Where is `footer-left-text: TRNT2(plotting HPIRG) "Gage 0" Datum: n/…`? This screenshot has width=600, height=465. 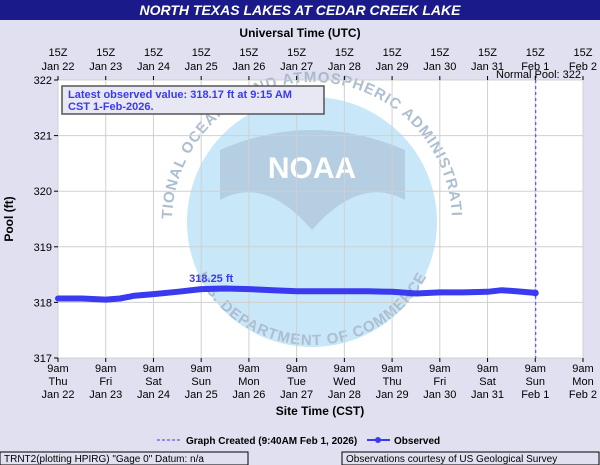
footer-left-text: TRNT2(plotting HPIRG) "Gage 0" Datum: n/… is located at coordinates (104, 459).